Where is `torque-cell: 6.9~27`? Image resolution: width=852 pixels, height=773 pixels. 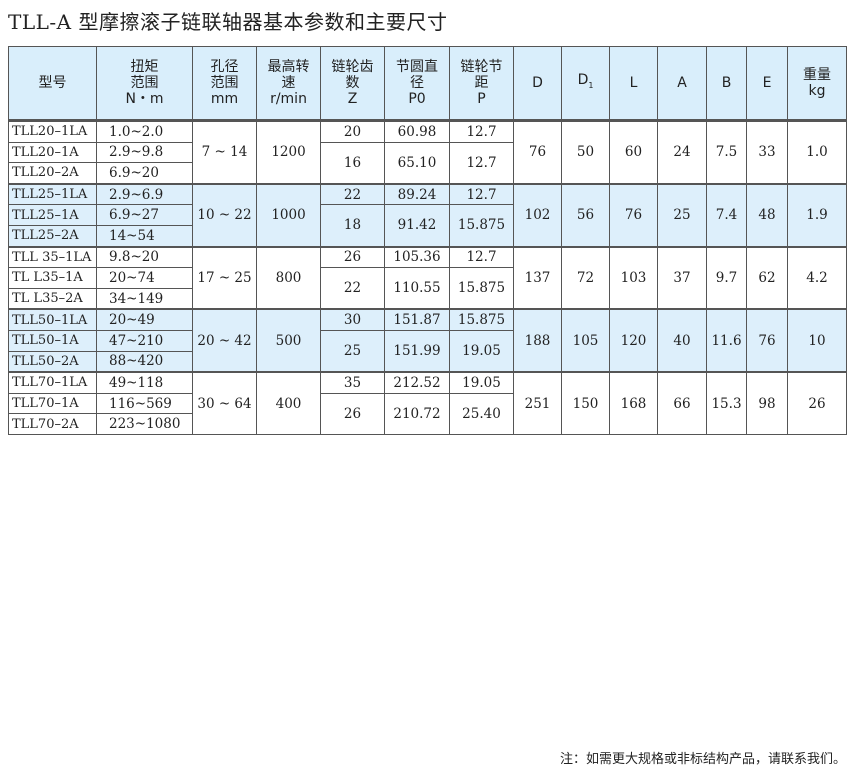 torque-cell: 6.9~27 is located at coordinates (144, 215).